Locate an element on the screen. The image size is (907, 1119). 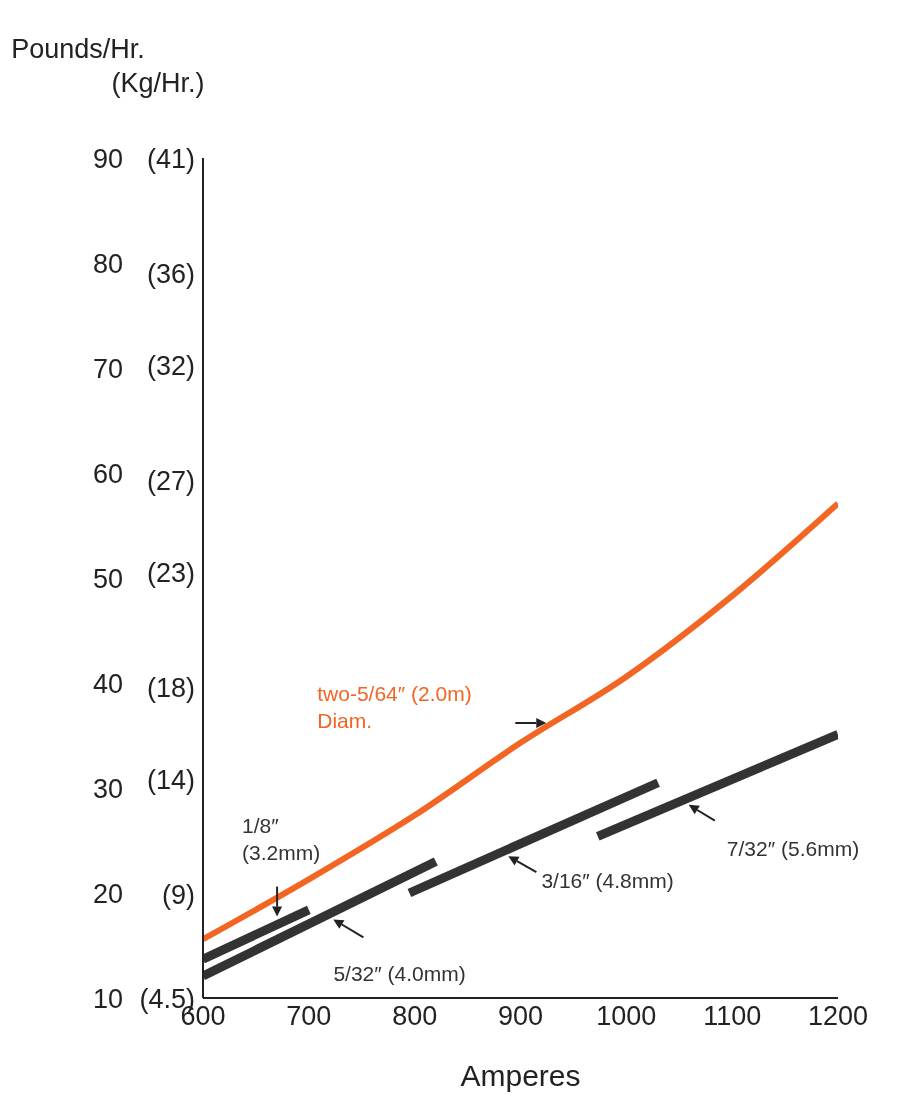
y-tick-label: 80 is located at coordinates (107, 263).